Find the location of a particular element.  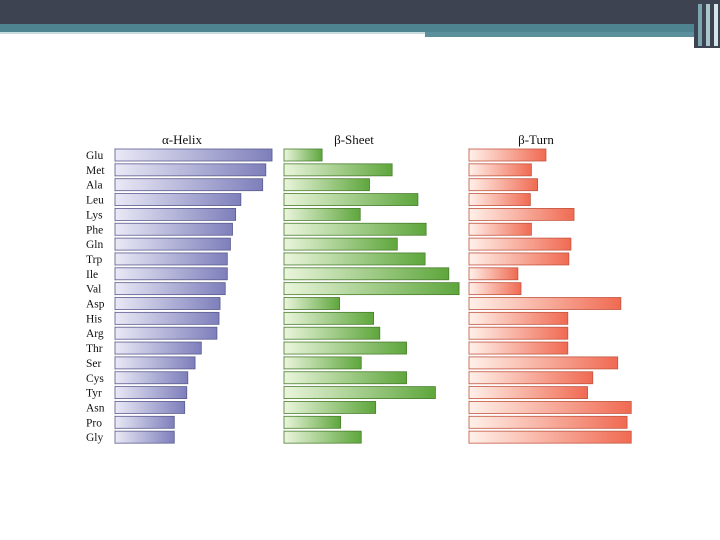

bar-2-gly is located at coordinates (322, 437).